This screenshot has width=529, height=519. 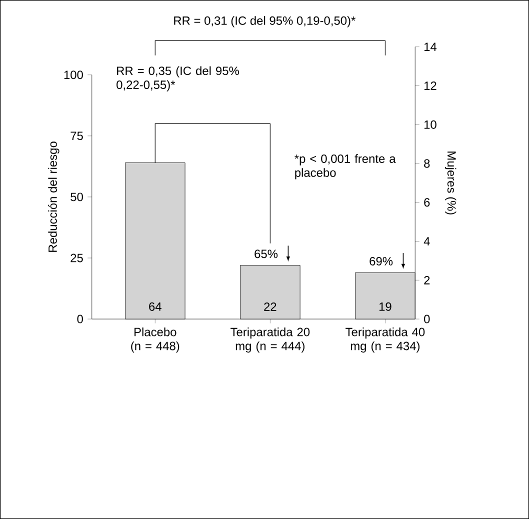 I want to click on data-label: 64, so click(x=155, y=306).